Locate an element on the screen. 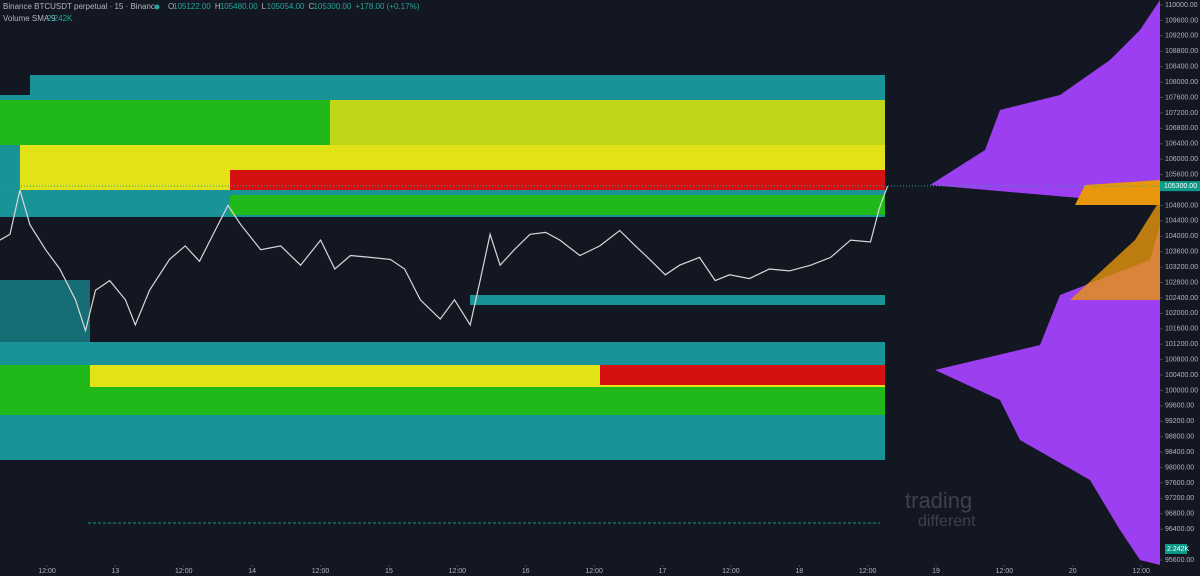 This screenshot has height=576, width=1200. y-tick-label: 106000.00 is located at coordinates (1181, 159).